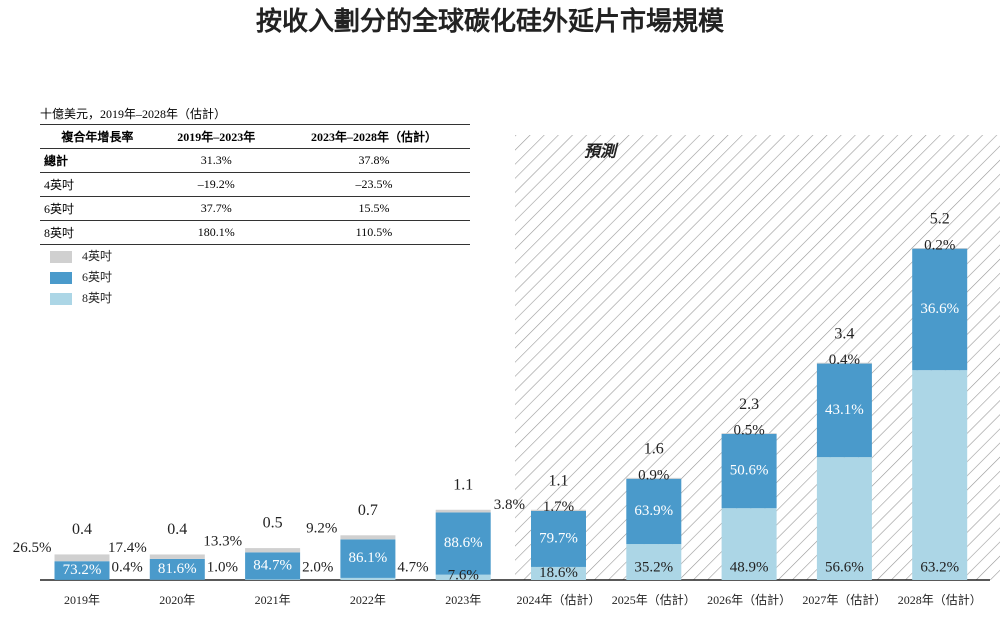  What do you see at coordinates (97, 298) in the screenshot?
I see `legend-label: 8英吋` at bounding box center [97, 298].